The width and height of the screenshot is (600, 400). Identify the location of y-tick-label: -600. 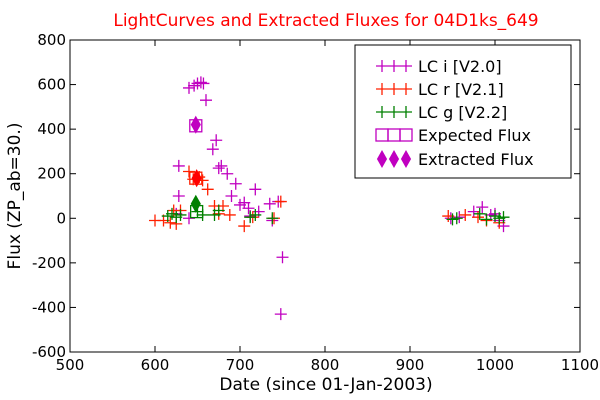
(49, 352).